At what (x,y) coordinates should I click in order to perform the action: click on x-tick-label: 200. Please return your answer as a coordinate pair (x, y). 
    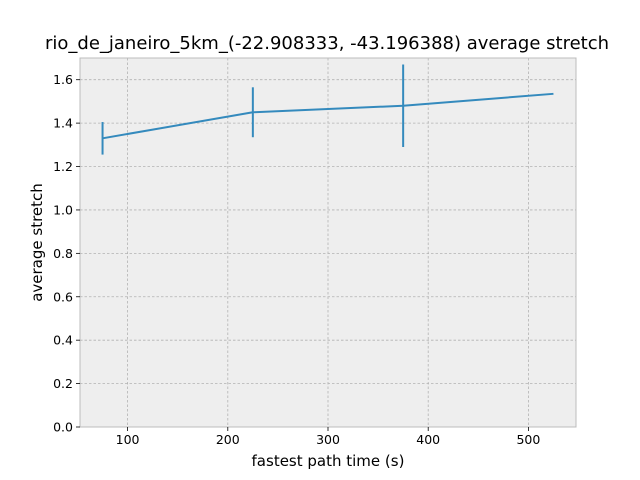
    Looking at the image, I should click on (228, 439).